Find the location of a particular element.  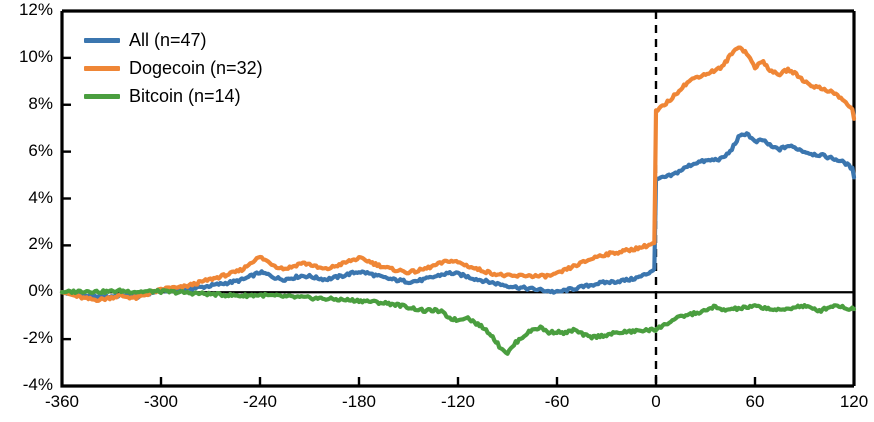

legend-entry-2: Dogecoin (n=32) is located at coordinates (173, 68).